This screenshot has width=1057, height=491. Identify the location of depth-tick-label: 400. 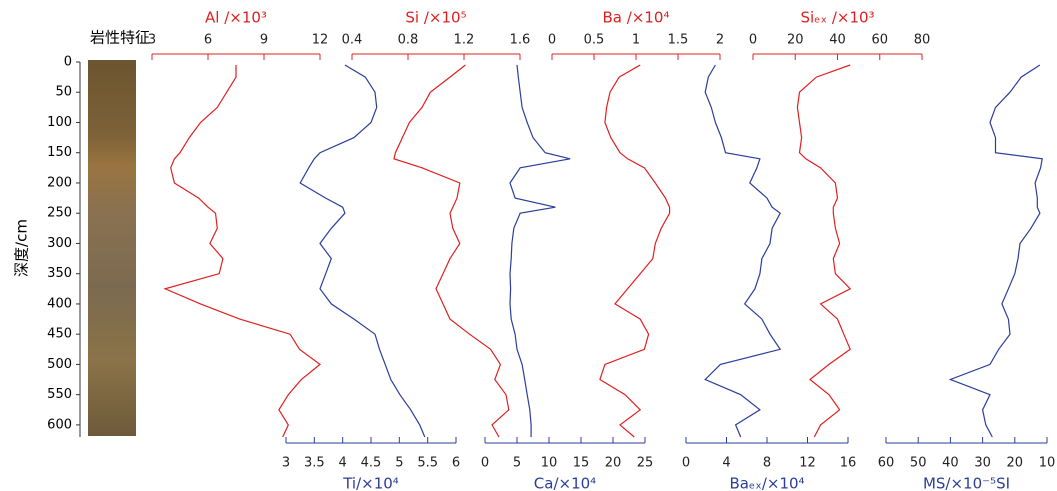
(59, 303).